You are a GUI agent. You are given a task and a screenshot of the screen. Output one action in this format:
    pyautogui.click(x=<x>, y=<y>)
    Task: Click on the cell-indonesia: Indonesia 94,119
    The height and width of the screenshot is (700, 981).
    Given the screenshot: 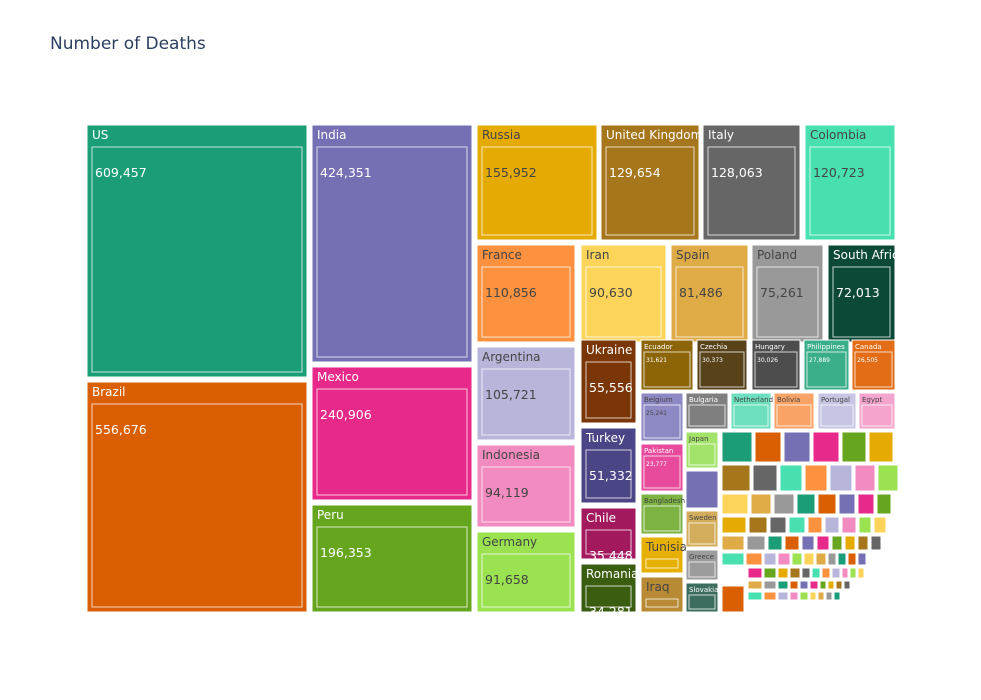 What is the action you would take?
    pyautogui.click(x=526, y=486)
    